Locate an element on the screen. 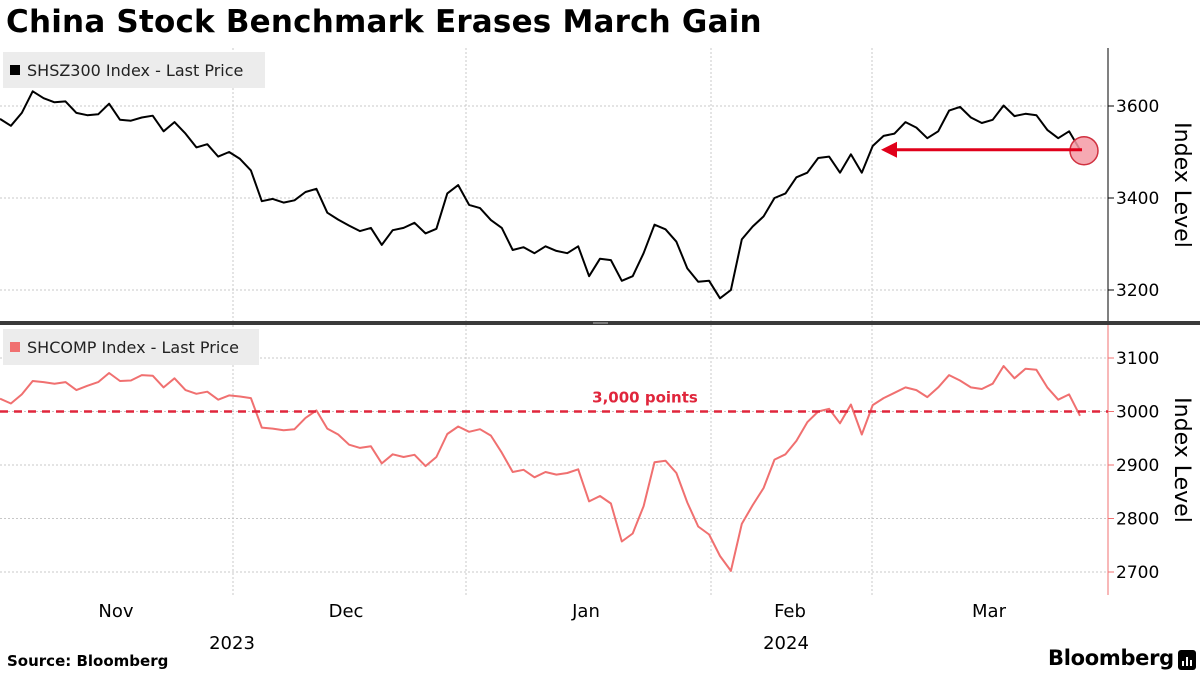 The height and width of the screenshot is (675, 1200). x-year-label: 2023 is located at coordinates (232, 643).